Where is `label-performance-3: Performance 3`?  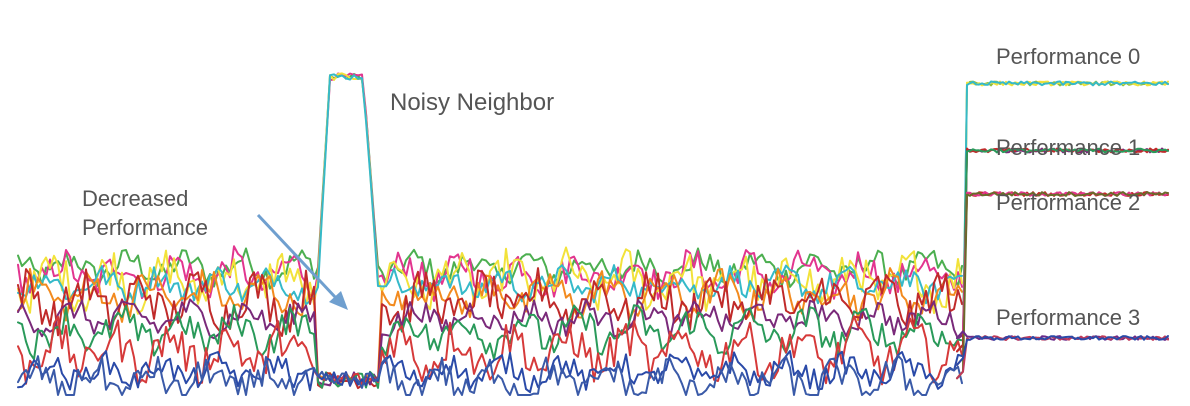 label-performance-3: Performance 3 is located at coordinates (1068, 317).